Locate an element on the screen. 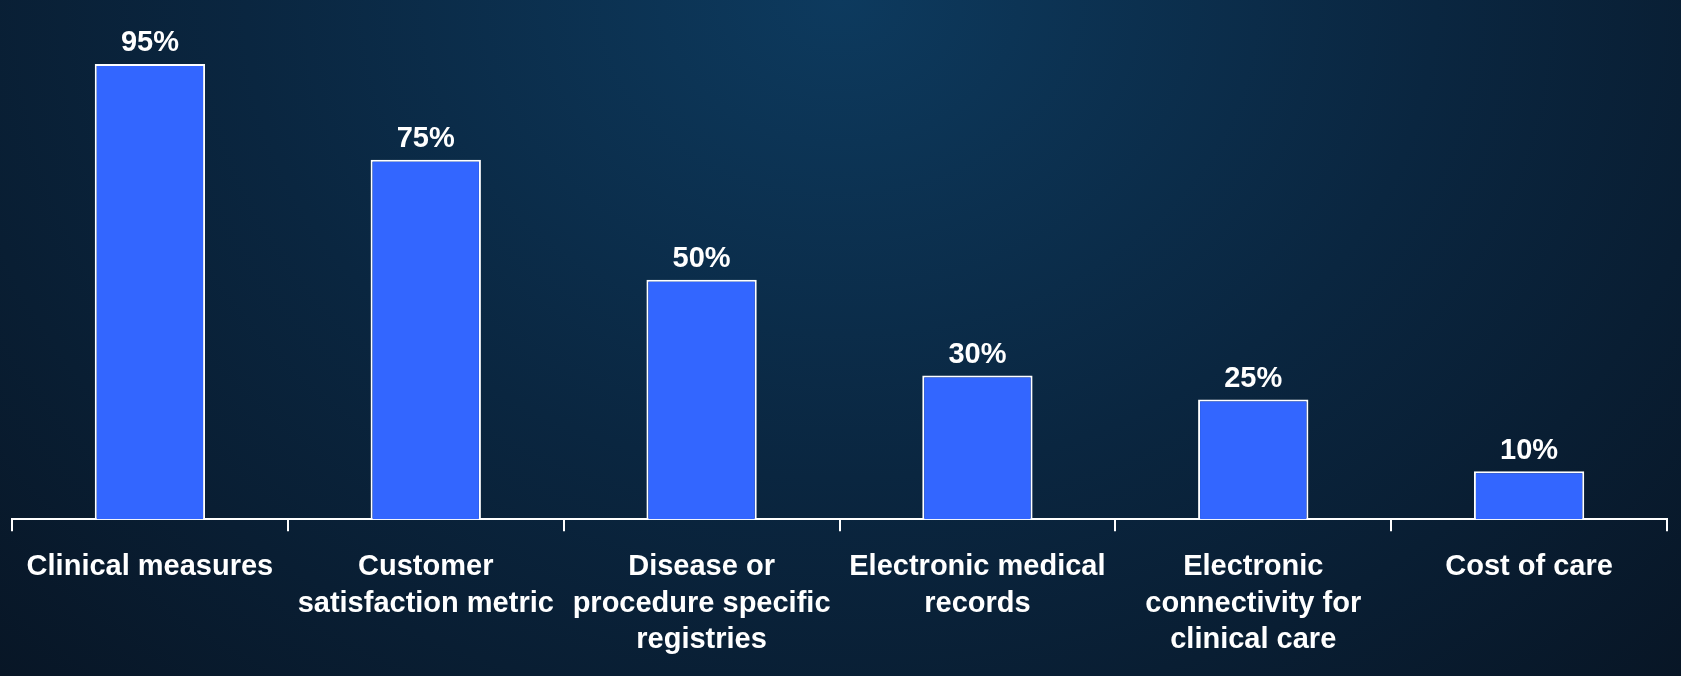 The height and width of the screenshot is (676, 1681). x-tick-label: Customer satisfaction metric is located at coordinates (425, 583).